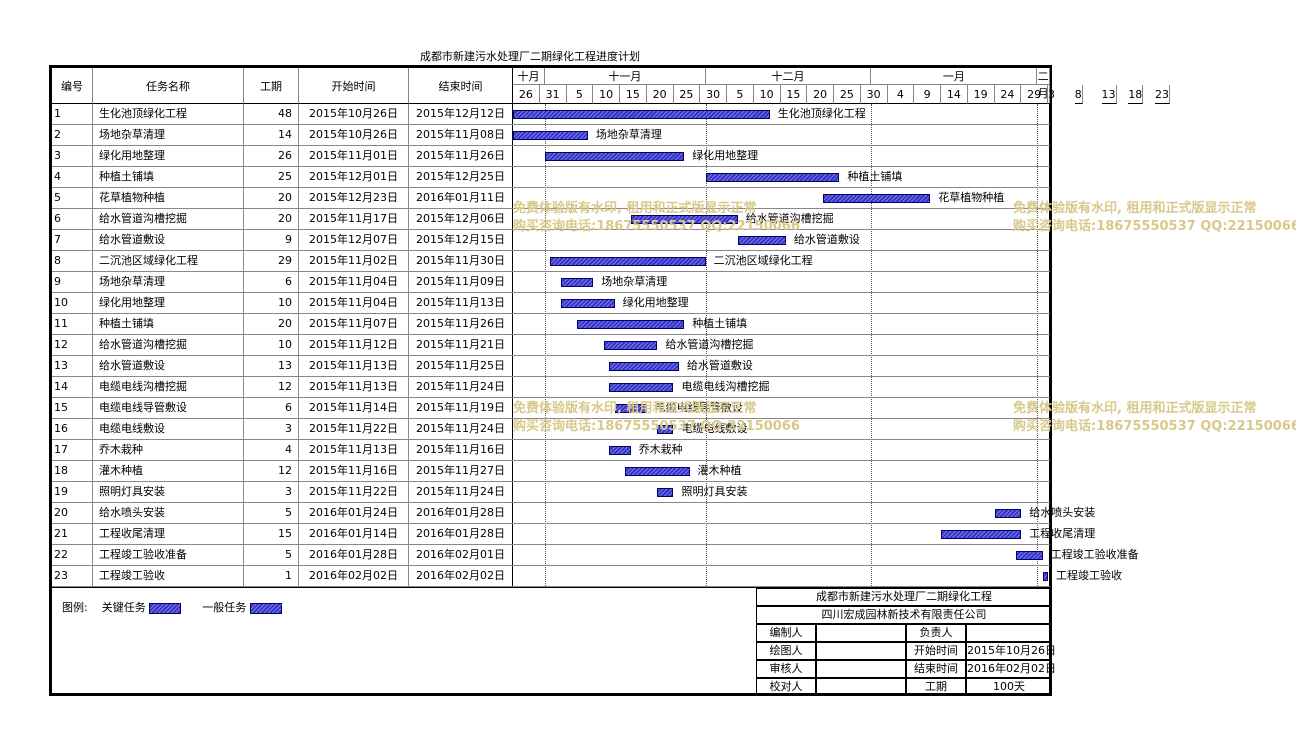  I want to click on day-tick: 31, so click(553, 94).